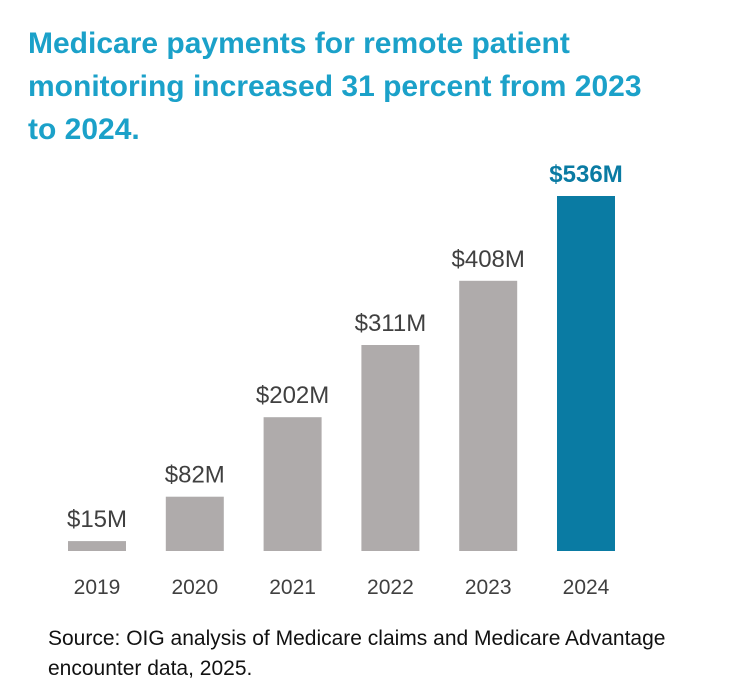 The image size is (736, 700). What do you see at coordinates (97, 546) in the screenshot?
I see `bar-2019` at bounding box center [97, 546].